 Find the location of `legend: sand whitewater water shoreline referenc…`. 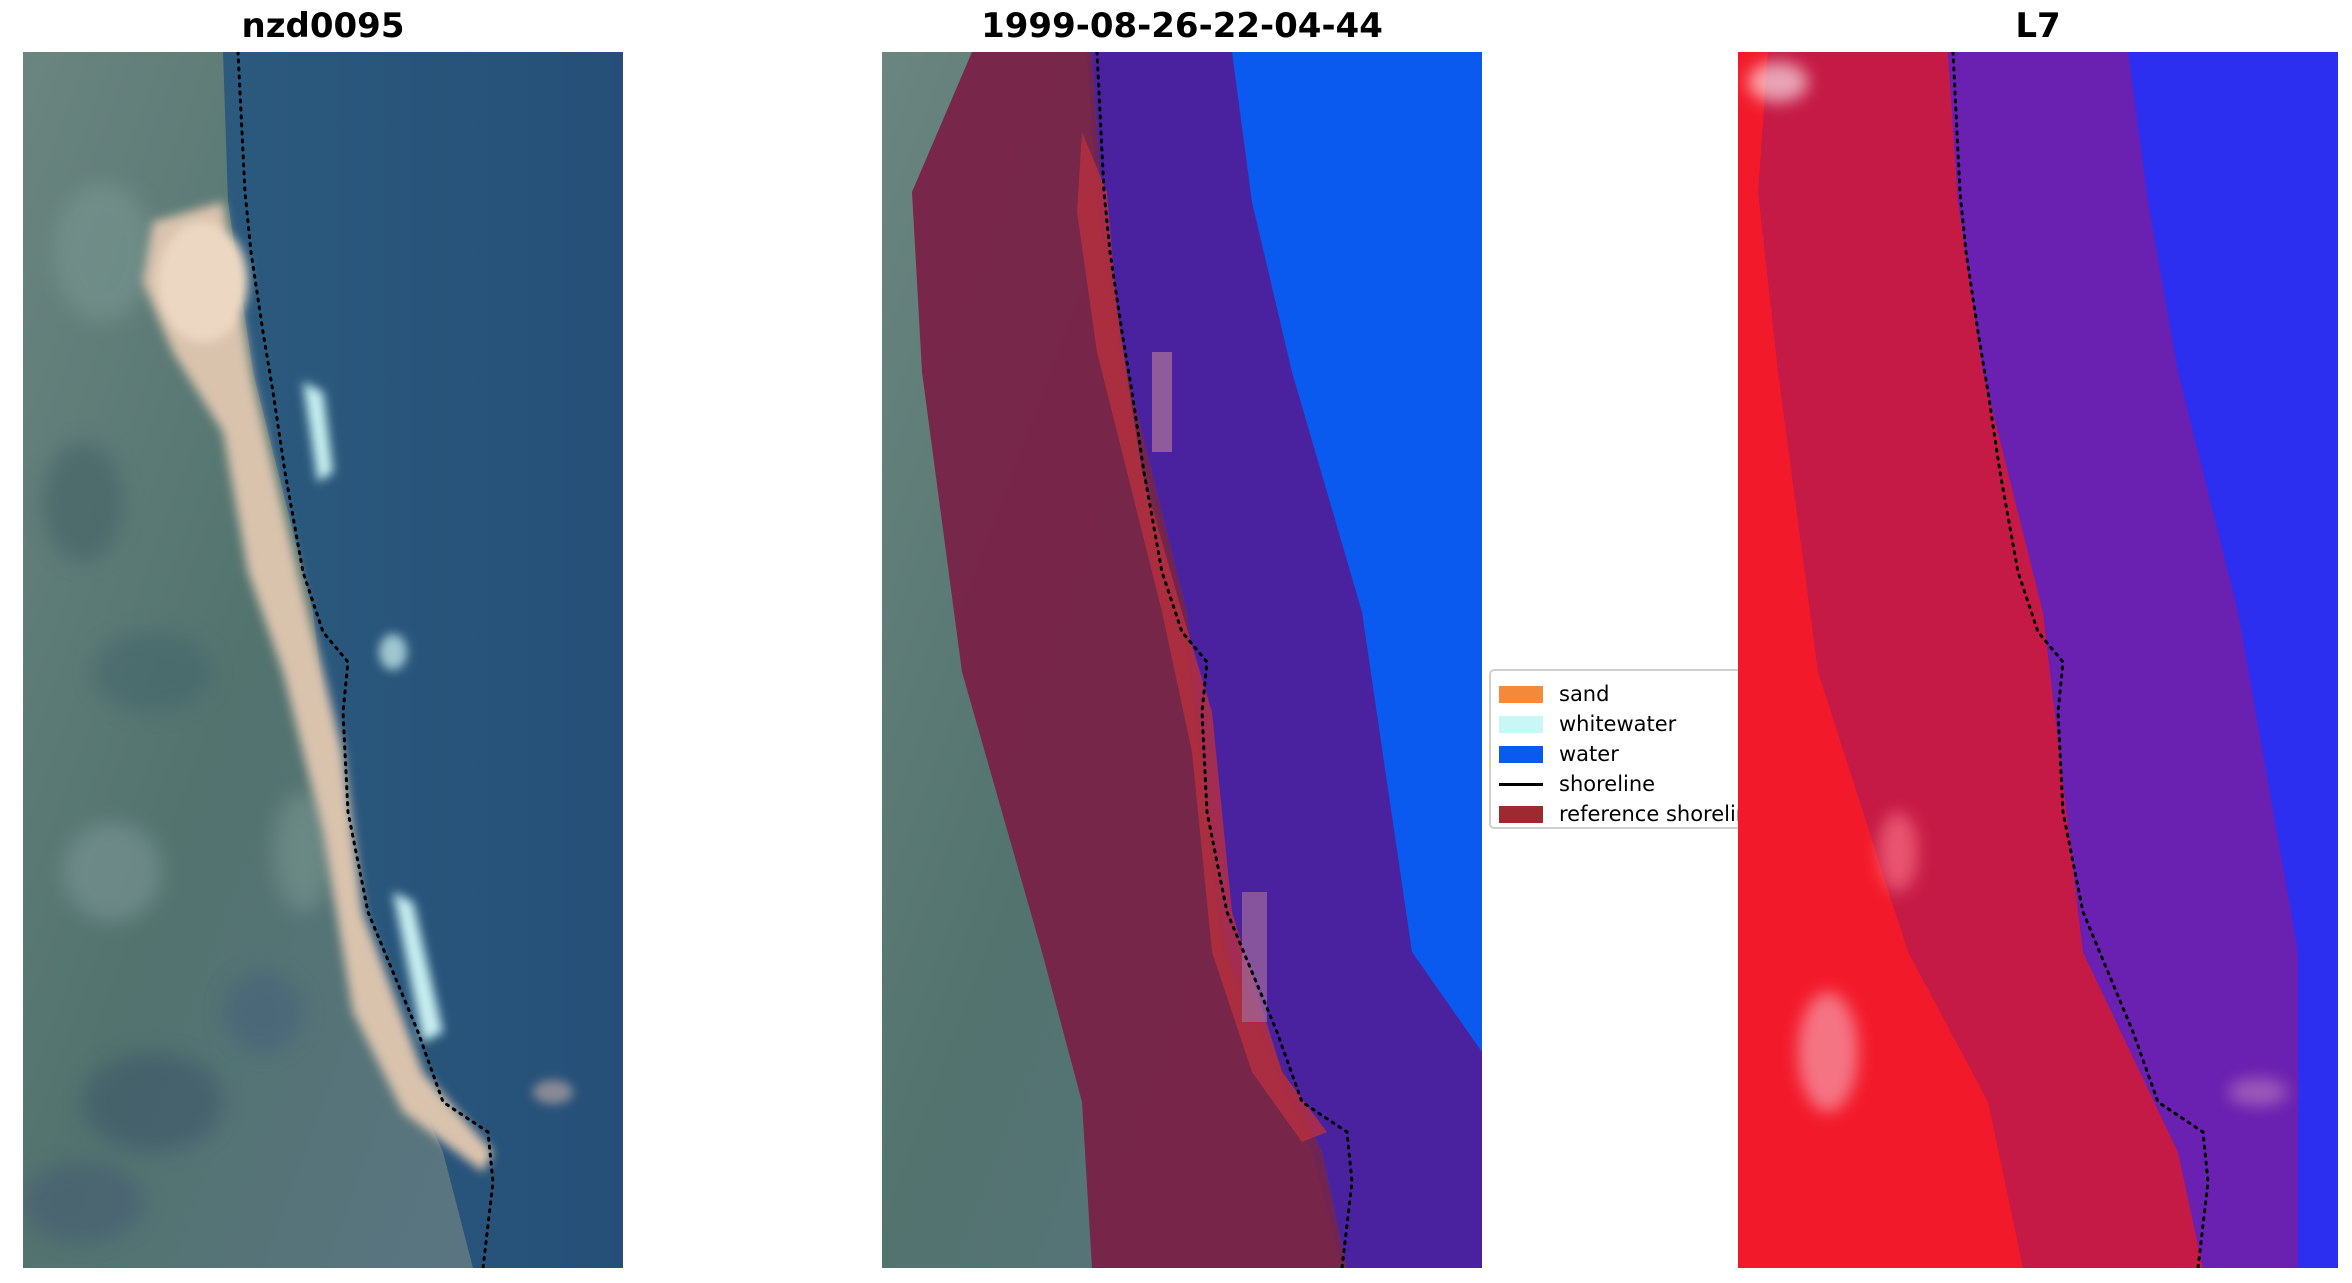

legend: sand whitewater water shoreline referenc… is located at coordinates (1619, 749).